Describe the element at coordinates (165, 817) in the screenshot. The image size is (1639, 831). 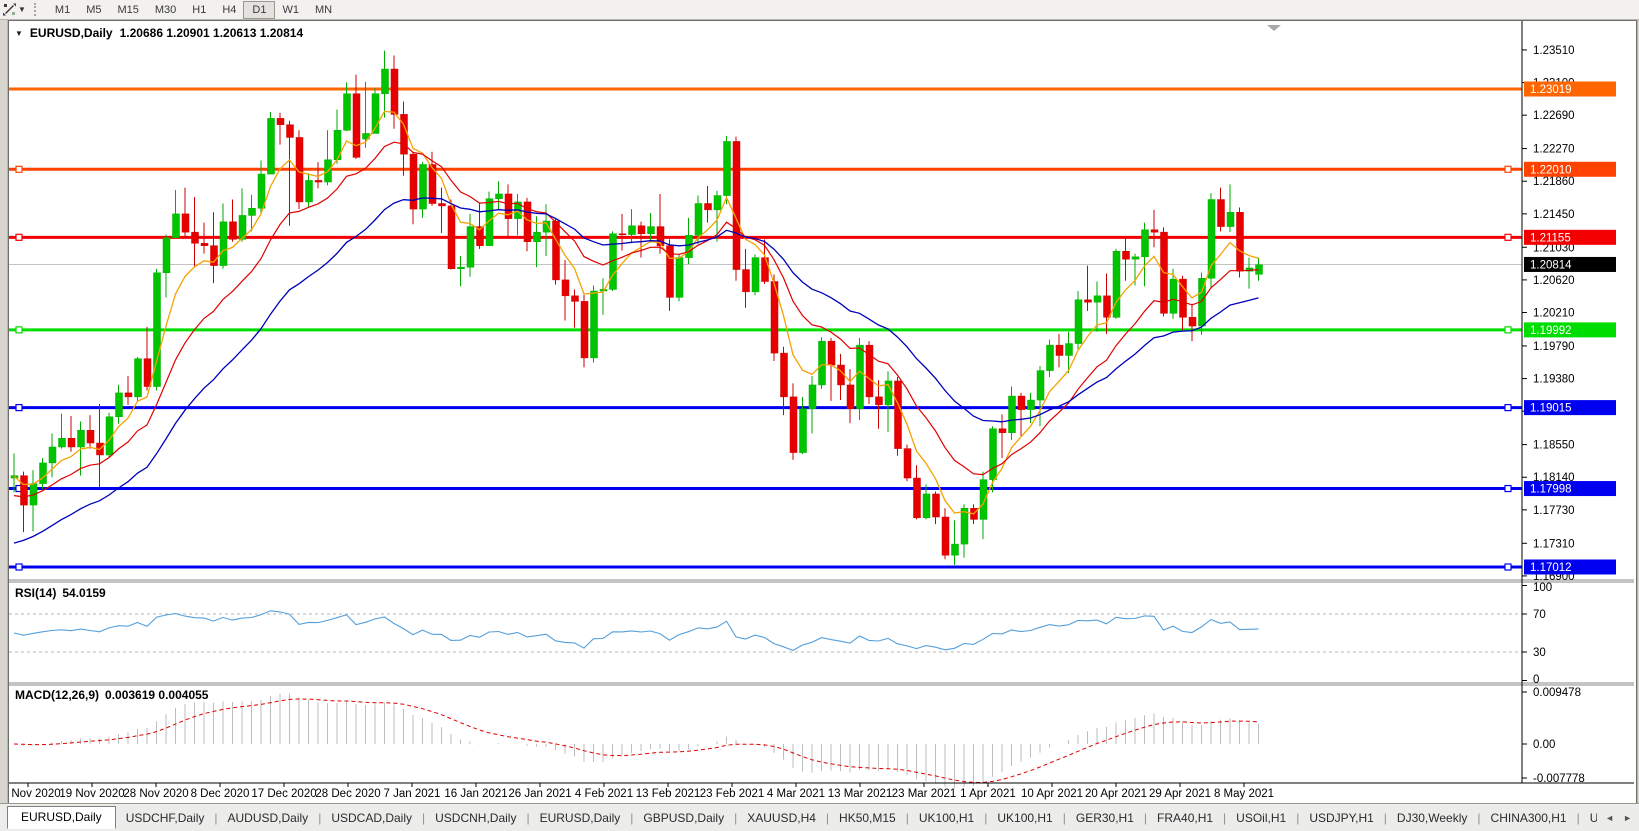
I see `tab-usdchf-daily: USDCHF,Daily` at that location.